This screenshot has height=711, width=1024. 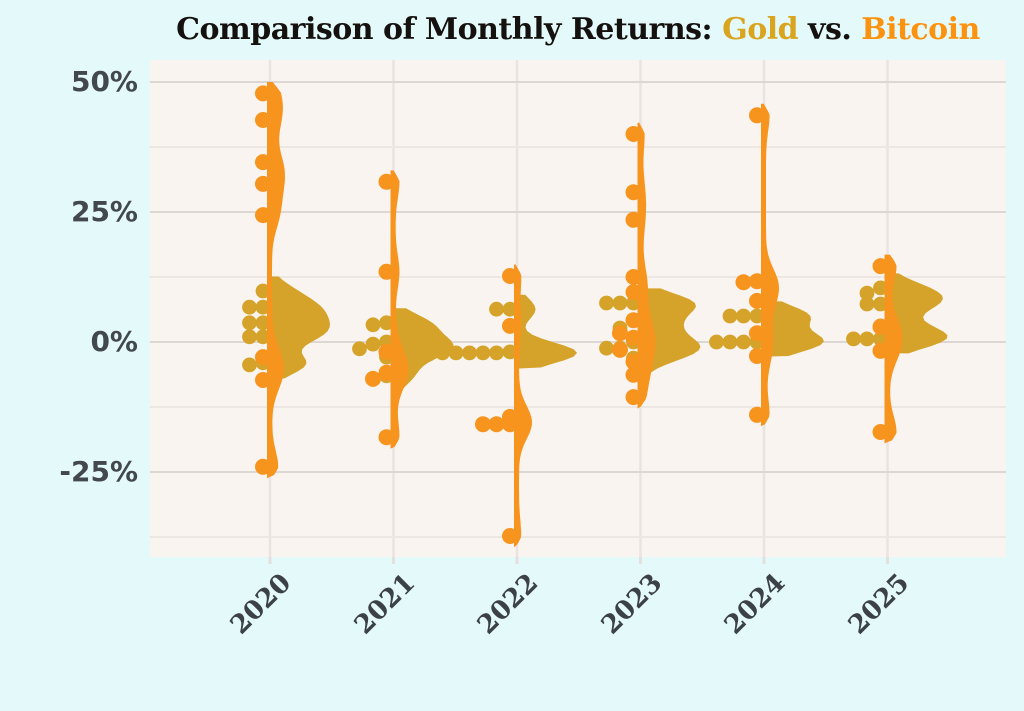 What do you see at coordinates (646, 265) in the screenshot?
I see `bitcoin-violin-2023` at bounding box center [646, 265].